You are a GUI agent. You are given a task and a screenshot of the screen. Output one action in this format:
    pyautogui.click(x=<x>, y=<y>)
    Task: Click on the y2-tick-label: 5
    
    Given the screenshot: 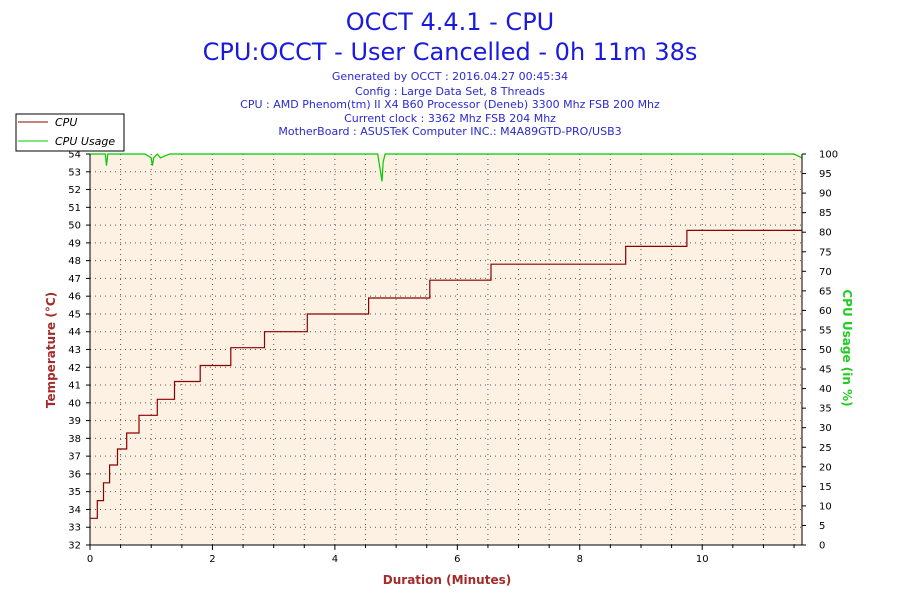 What is the action you would take?
    pyautogui.click(x=822, y=526)
    